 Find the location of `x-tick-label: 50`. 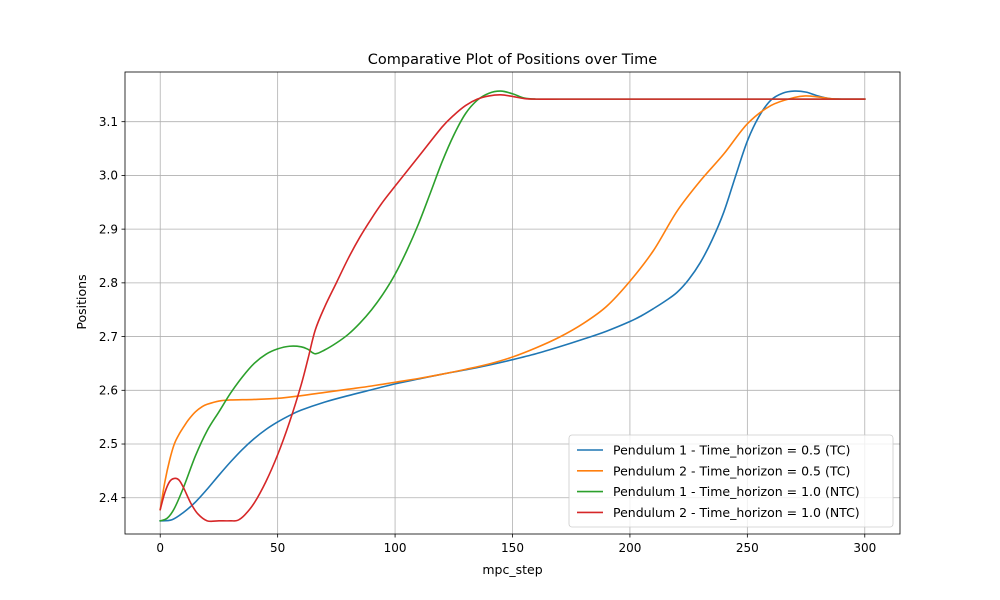

x-tick-label: 50 is located at coordinates (277, 548).